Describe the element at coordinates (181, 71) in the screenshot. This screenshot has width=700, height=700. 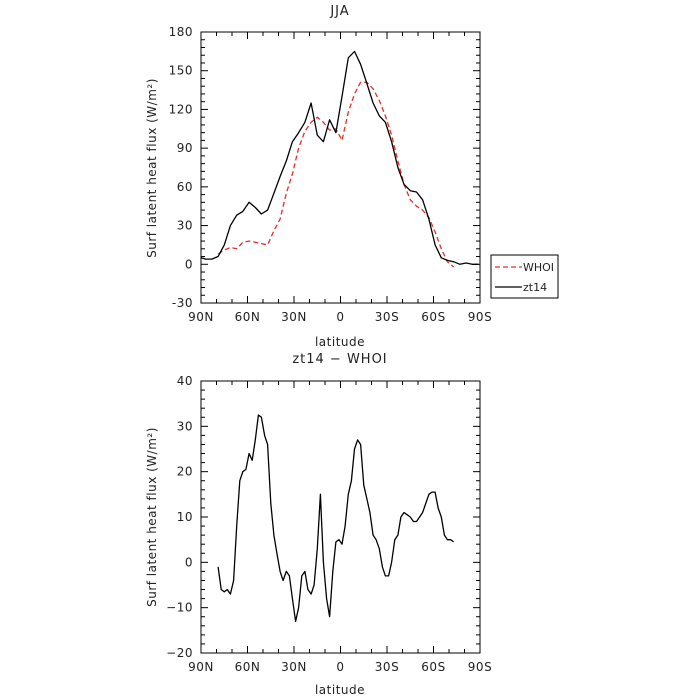
I see `y-tick-label: 150` at that location.